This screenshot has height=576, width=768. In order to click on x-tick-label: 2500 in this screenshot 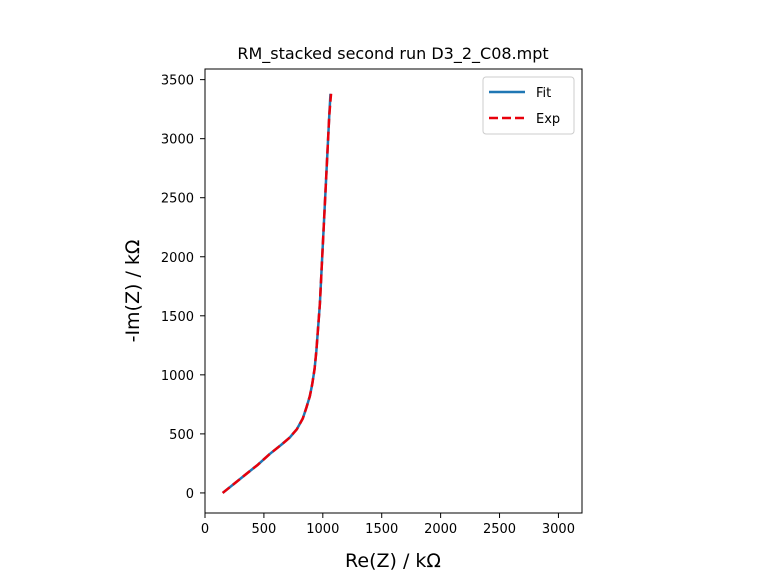, I will do `click(499, 529)`.